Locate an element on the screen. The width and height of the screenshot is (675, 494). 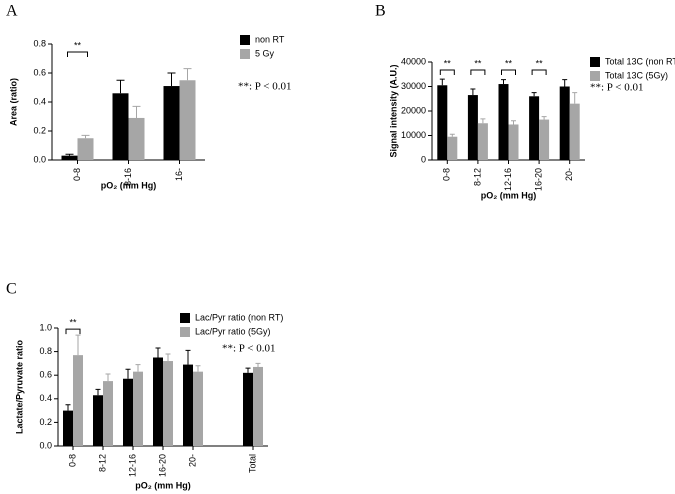
y-axis-title: Lactate/Pyruvate ratio is located at coordinates (19, 386).